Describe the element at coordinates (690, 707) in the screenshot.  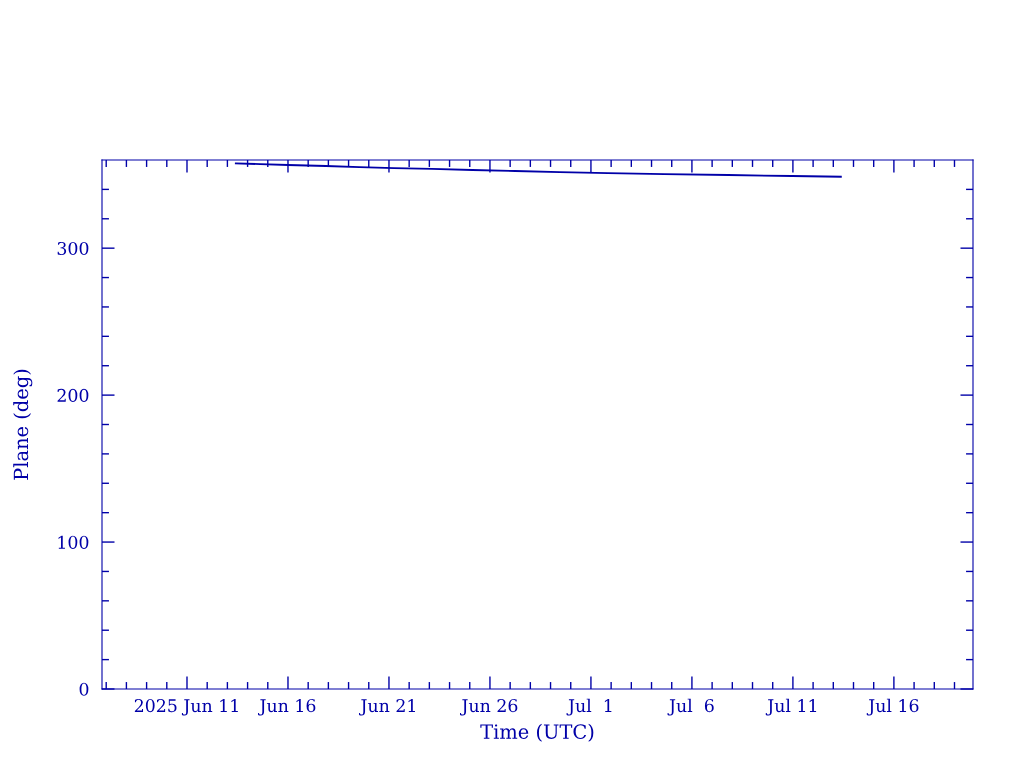
I see `x-tick-label: Jul 6` at that location.